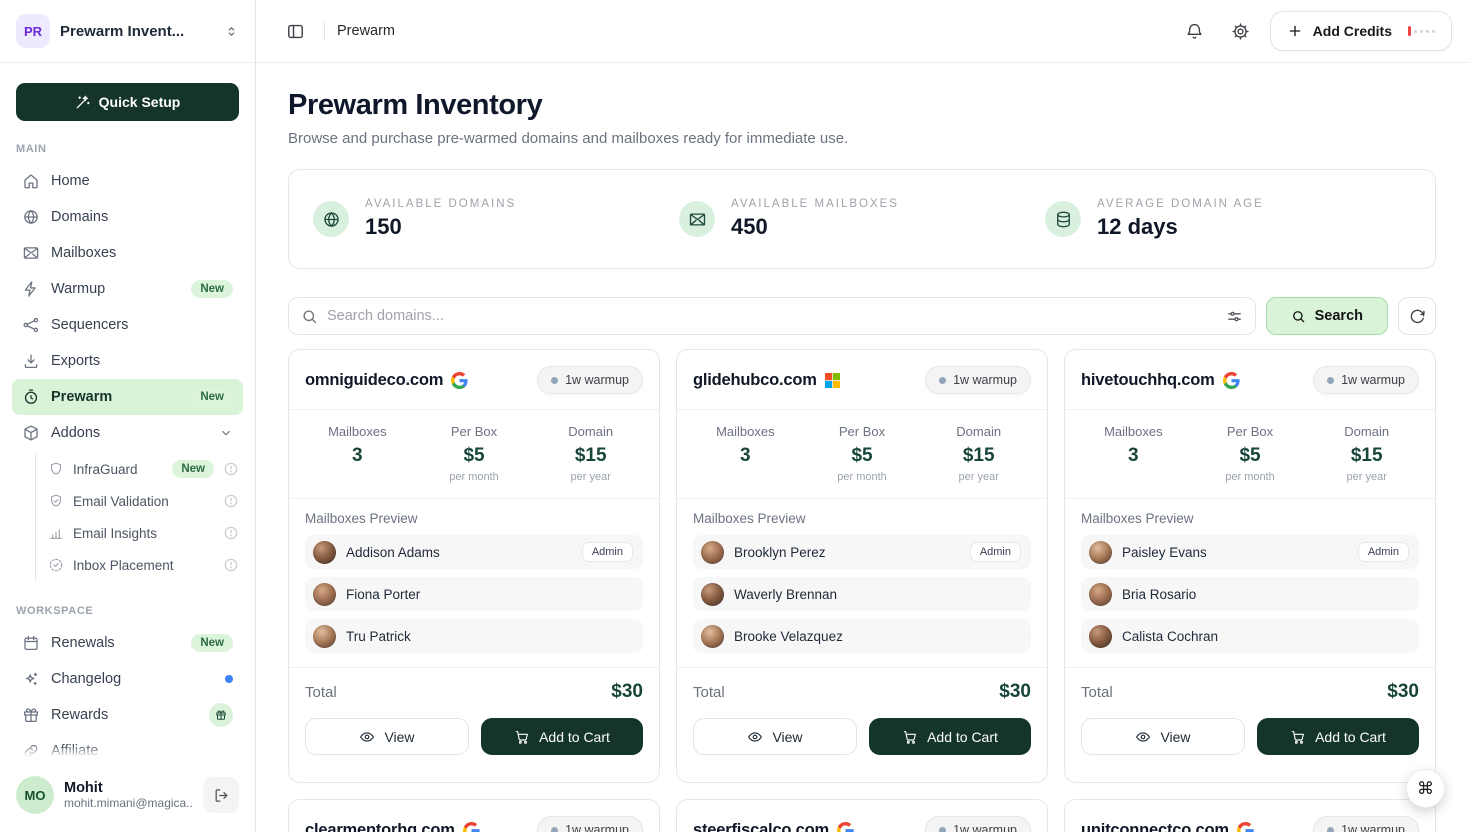 This screenshot has height=832, width=1470. Describe the element at coordinates (84, 253) in the screenshot. I see `sidebar-item-label: Mailboxes` at that location.